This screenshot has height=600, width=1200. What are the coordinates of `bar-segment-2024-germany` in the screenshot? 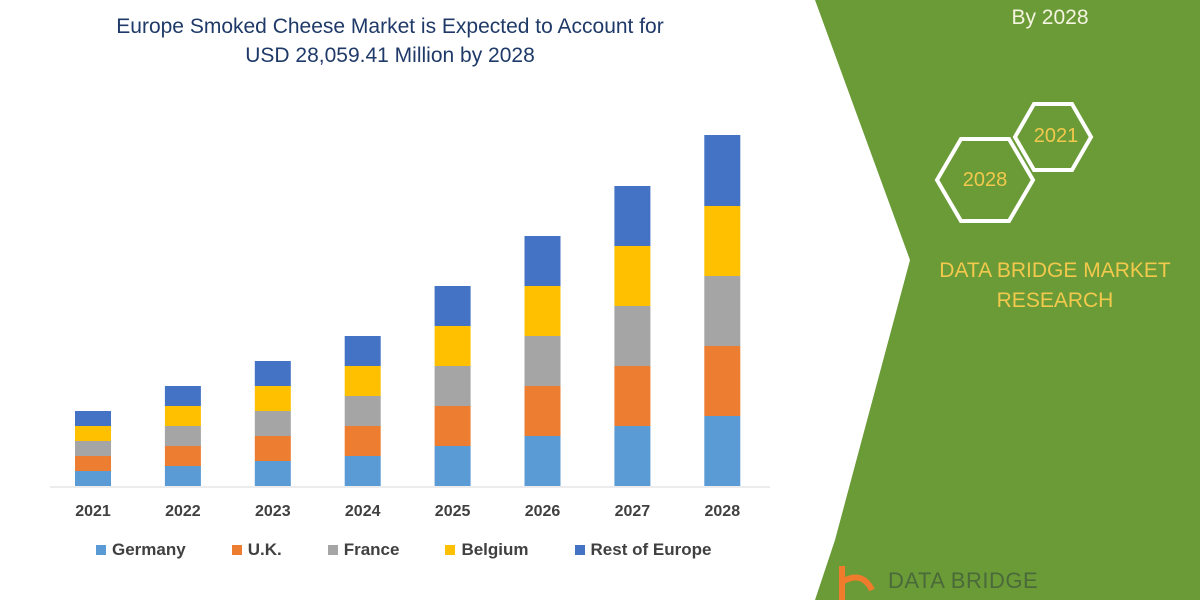 It's located at (362, 471).